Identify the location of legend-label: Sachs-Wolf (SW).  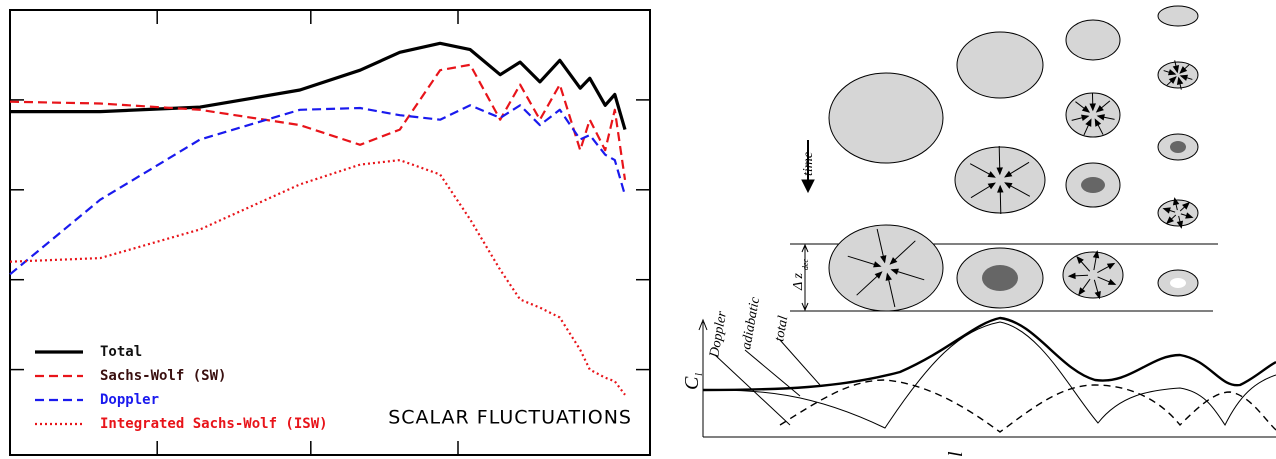
(163, 376).